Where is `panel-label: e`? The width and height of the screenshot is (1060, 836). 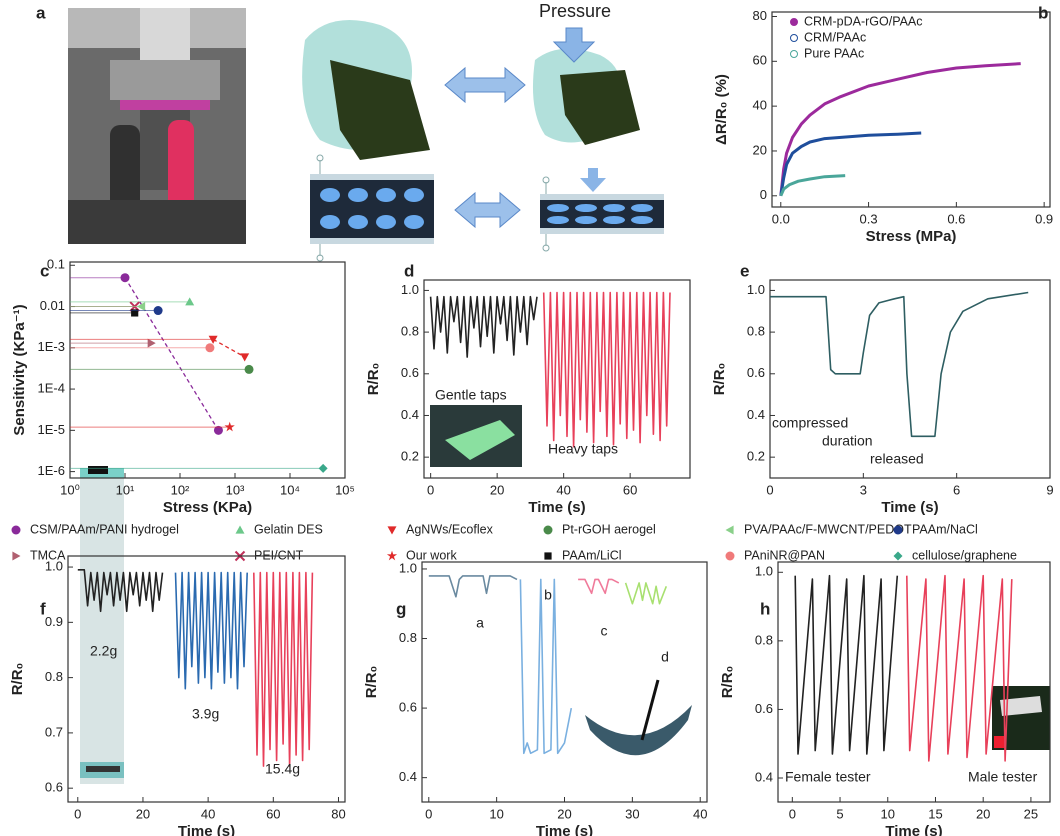
panel-label: e is located at coordinates (744, 270).